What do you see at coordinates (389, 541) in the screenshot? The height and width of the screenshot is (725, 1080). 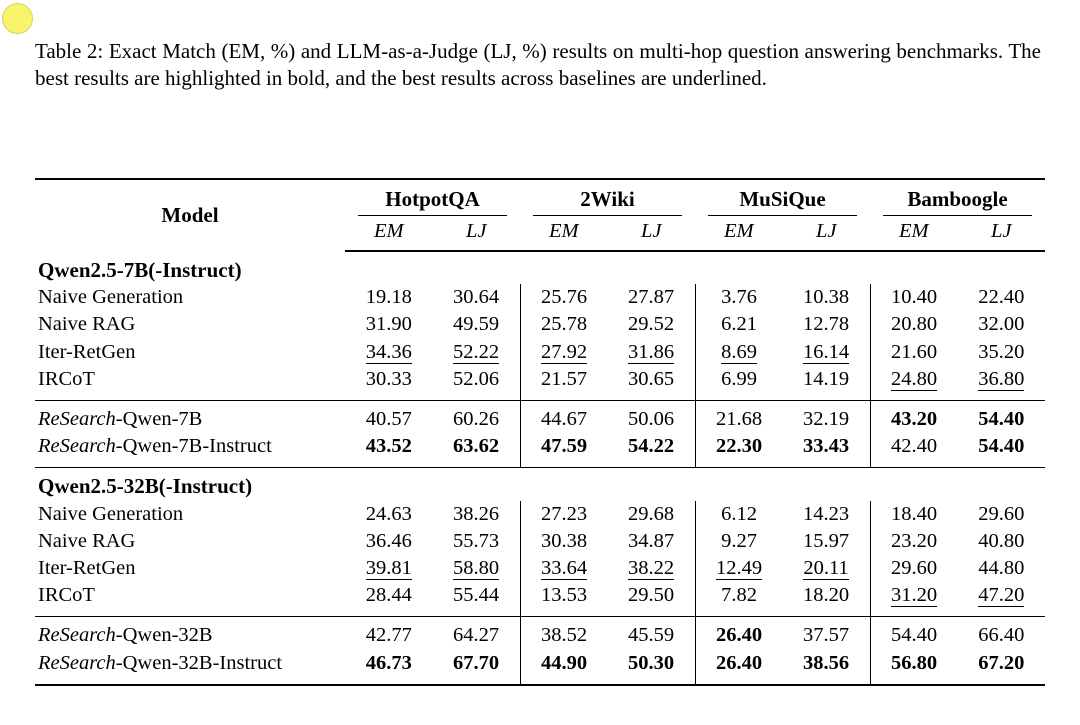 I see `value-cell: 36.46` at bounding box center [389, 541].